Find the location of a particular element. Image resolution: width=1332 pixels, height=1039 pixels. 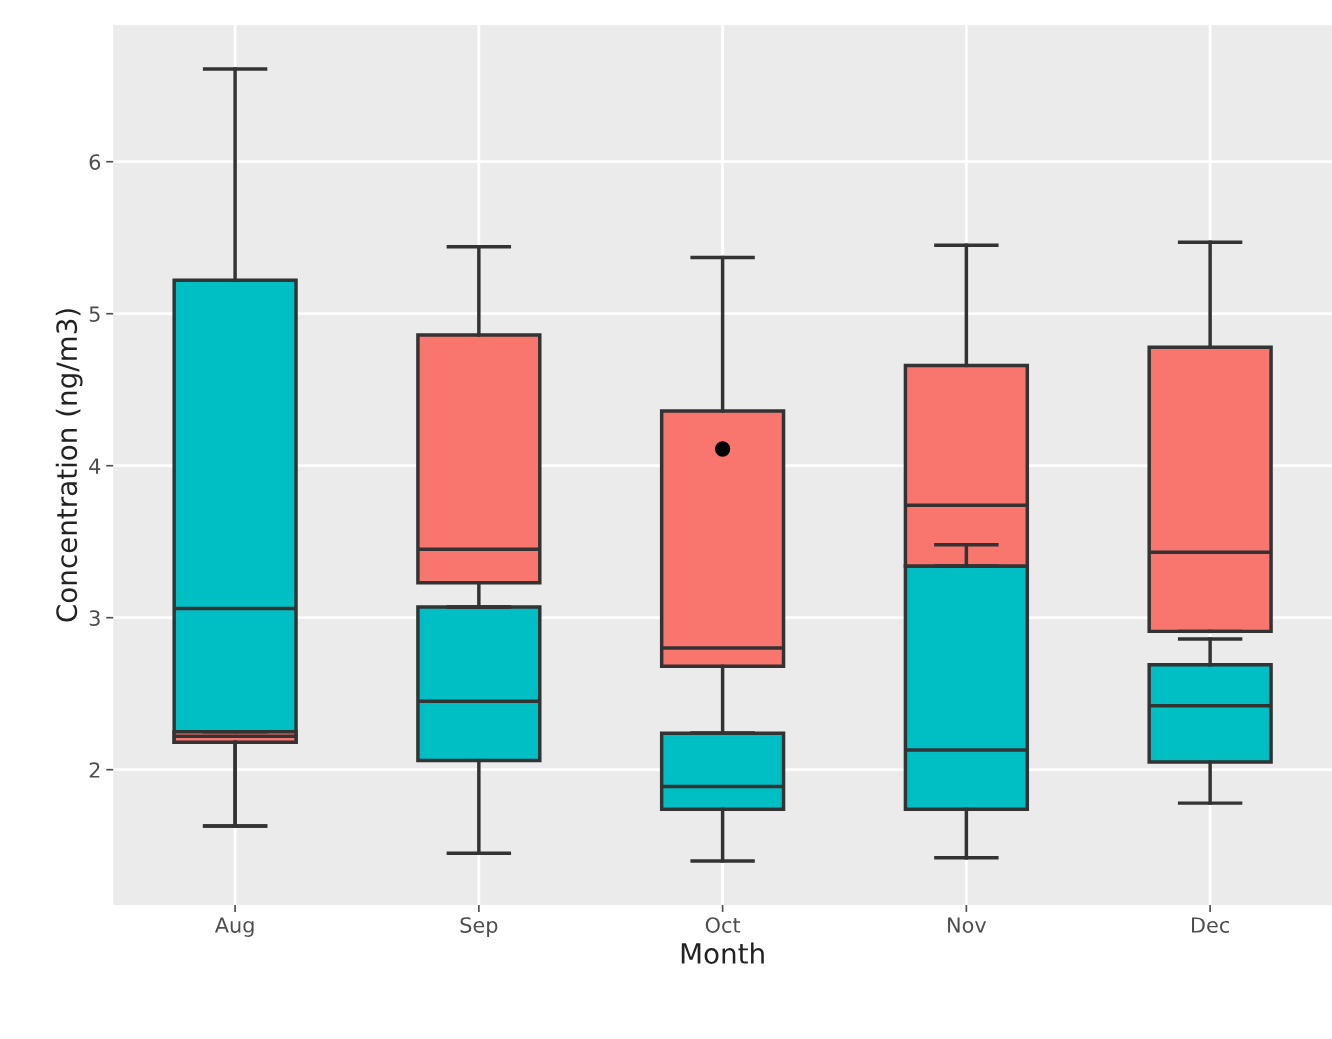

x-tick-label: Dec is located at coordinates (1210, 925).